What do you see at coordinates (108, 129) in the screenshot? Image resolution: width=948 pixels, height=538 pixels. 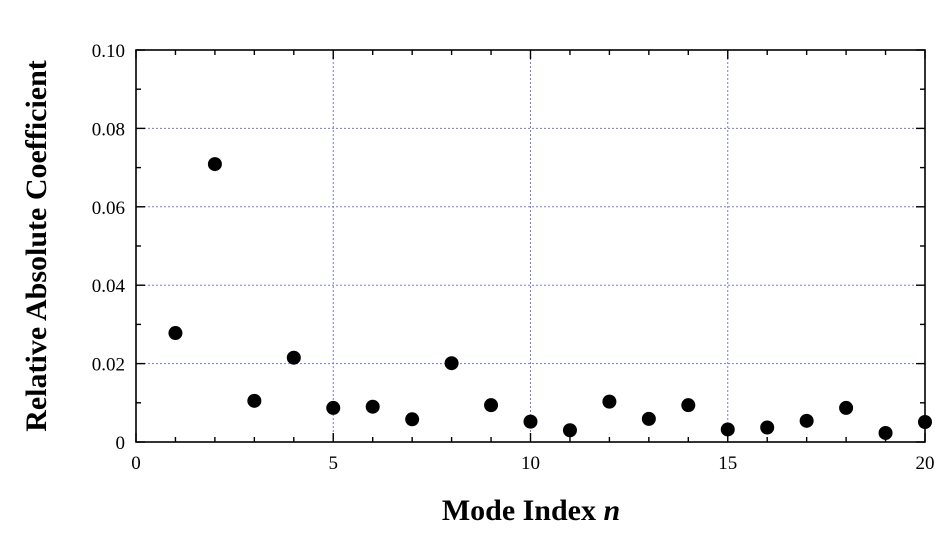 I see `y-tick-label: 0.08` at bounding box center [108, 129].